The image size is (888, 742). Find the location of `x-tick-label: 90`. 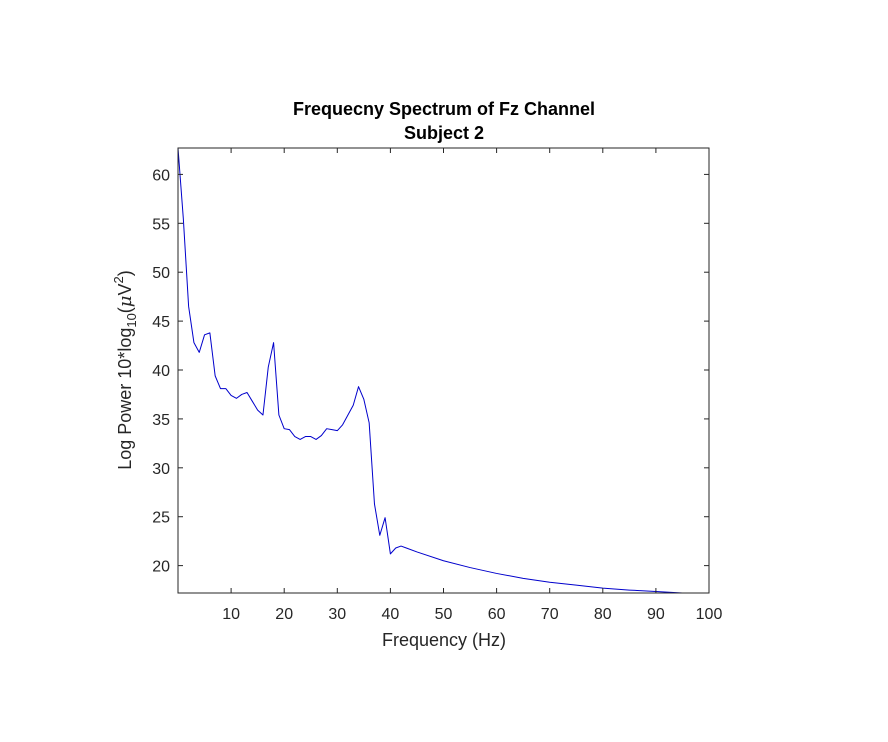

x-tick-label: 90 is located at coordinates (656, 614).